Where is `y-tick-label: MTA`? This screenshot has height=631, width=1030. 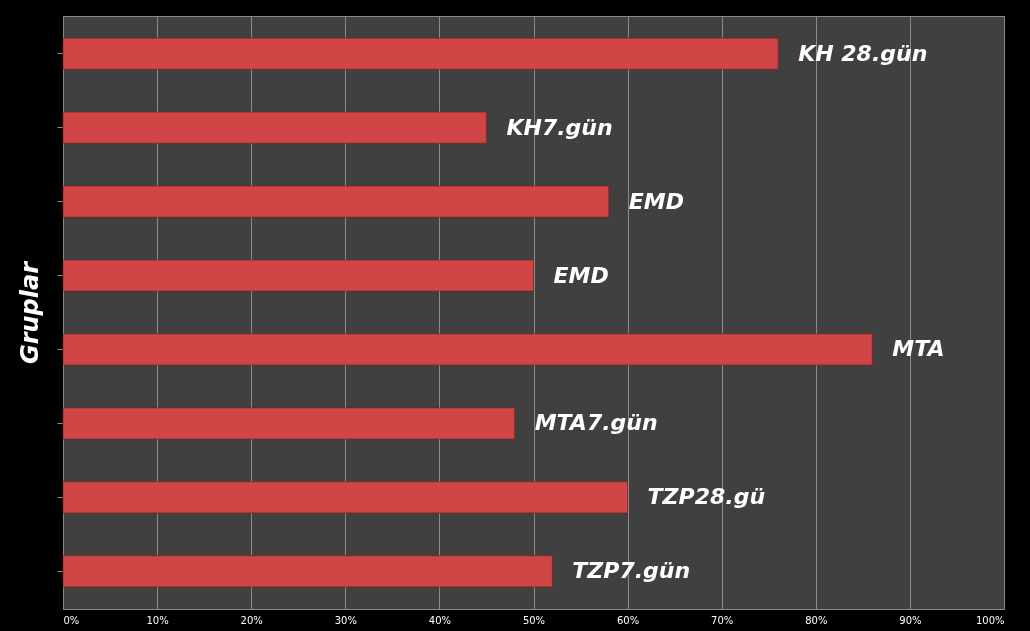 y-tick-label: MTA is located at coordinates (918, 349).